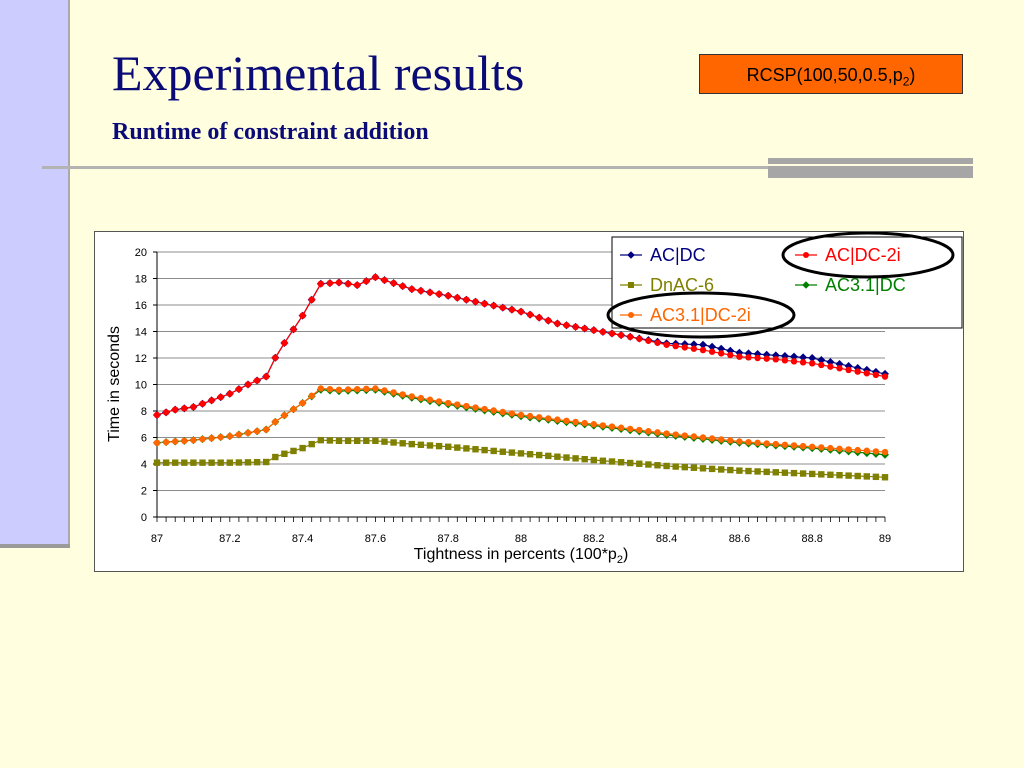 This screenshot has width=1024, height=768. I want to click on x-tick-label: 87.6, so click(375, 539).